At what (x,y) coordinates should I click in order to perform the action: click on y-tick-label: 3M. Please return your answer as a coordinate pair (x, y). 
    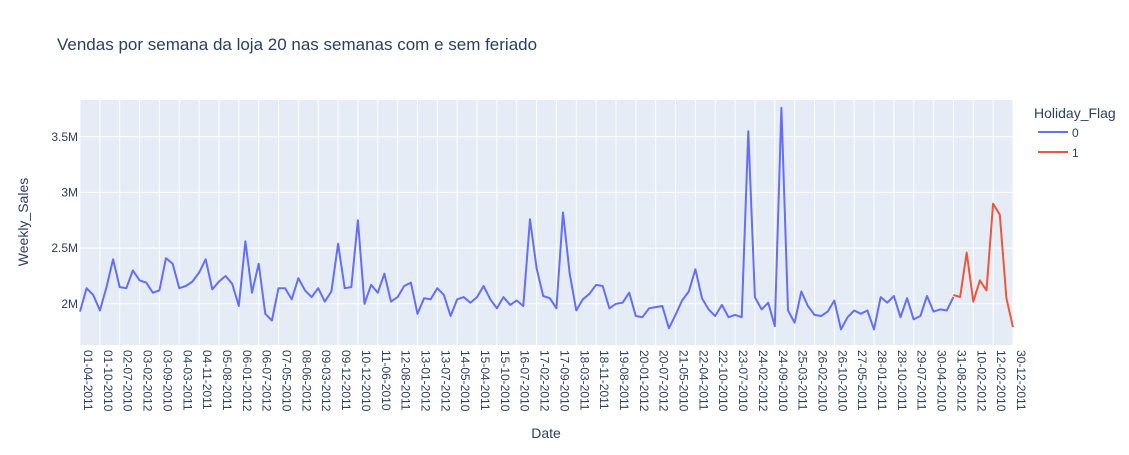
    Looking at the image, I should click on (69, 192).